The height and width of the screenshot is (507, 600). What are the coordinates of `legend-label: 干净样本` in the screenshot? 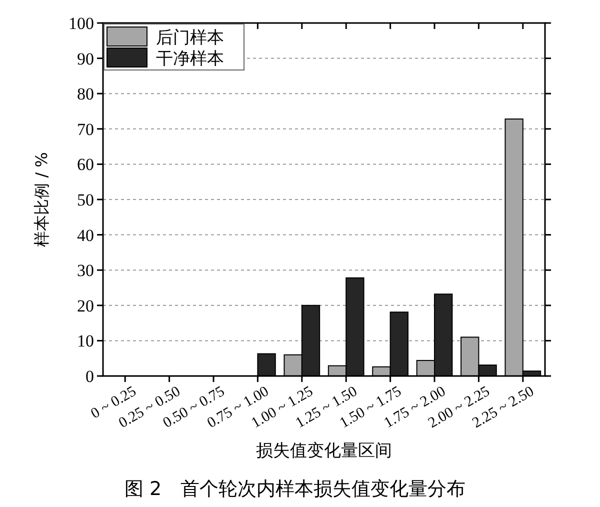 It's located at (190, 59).